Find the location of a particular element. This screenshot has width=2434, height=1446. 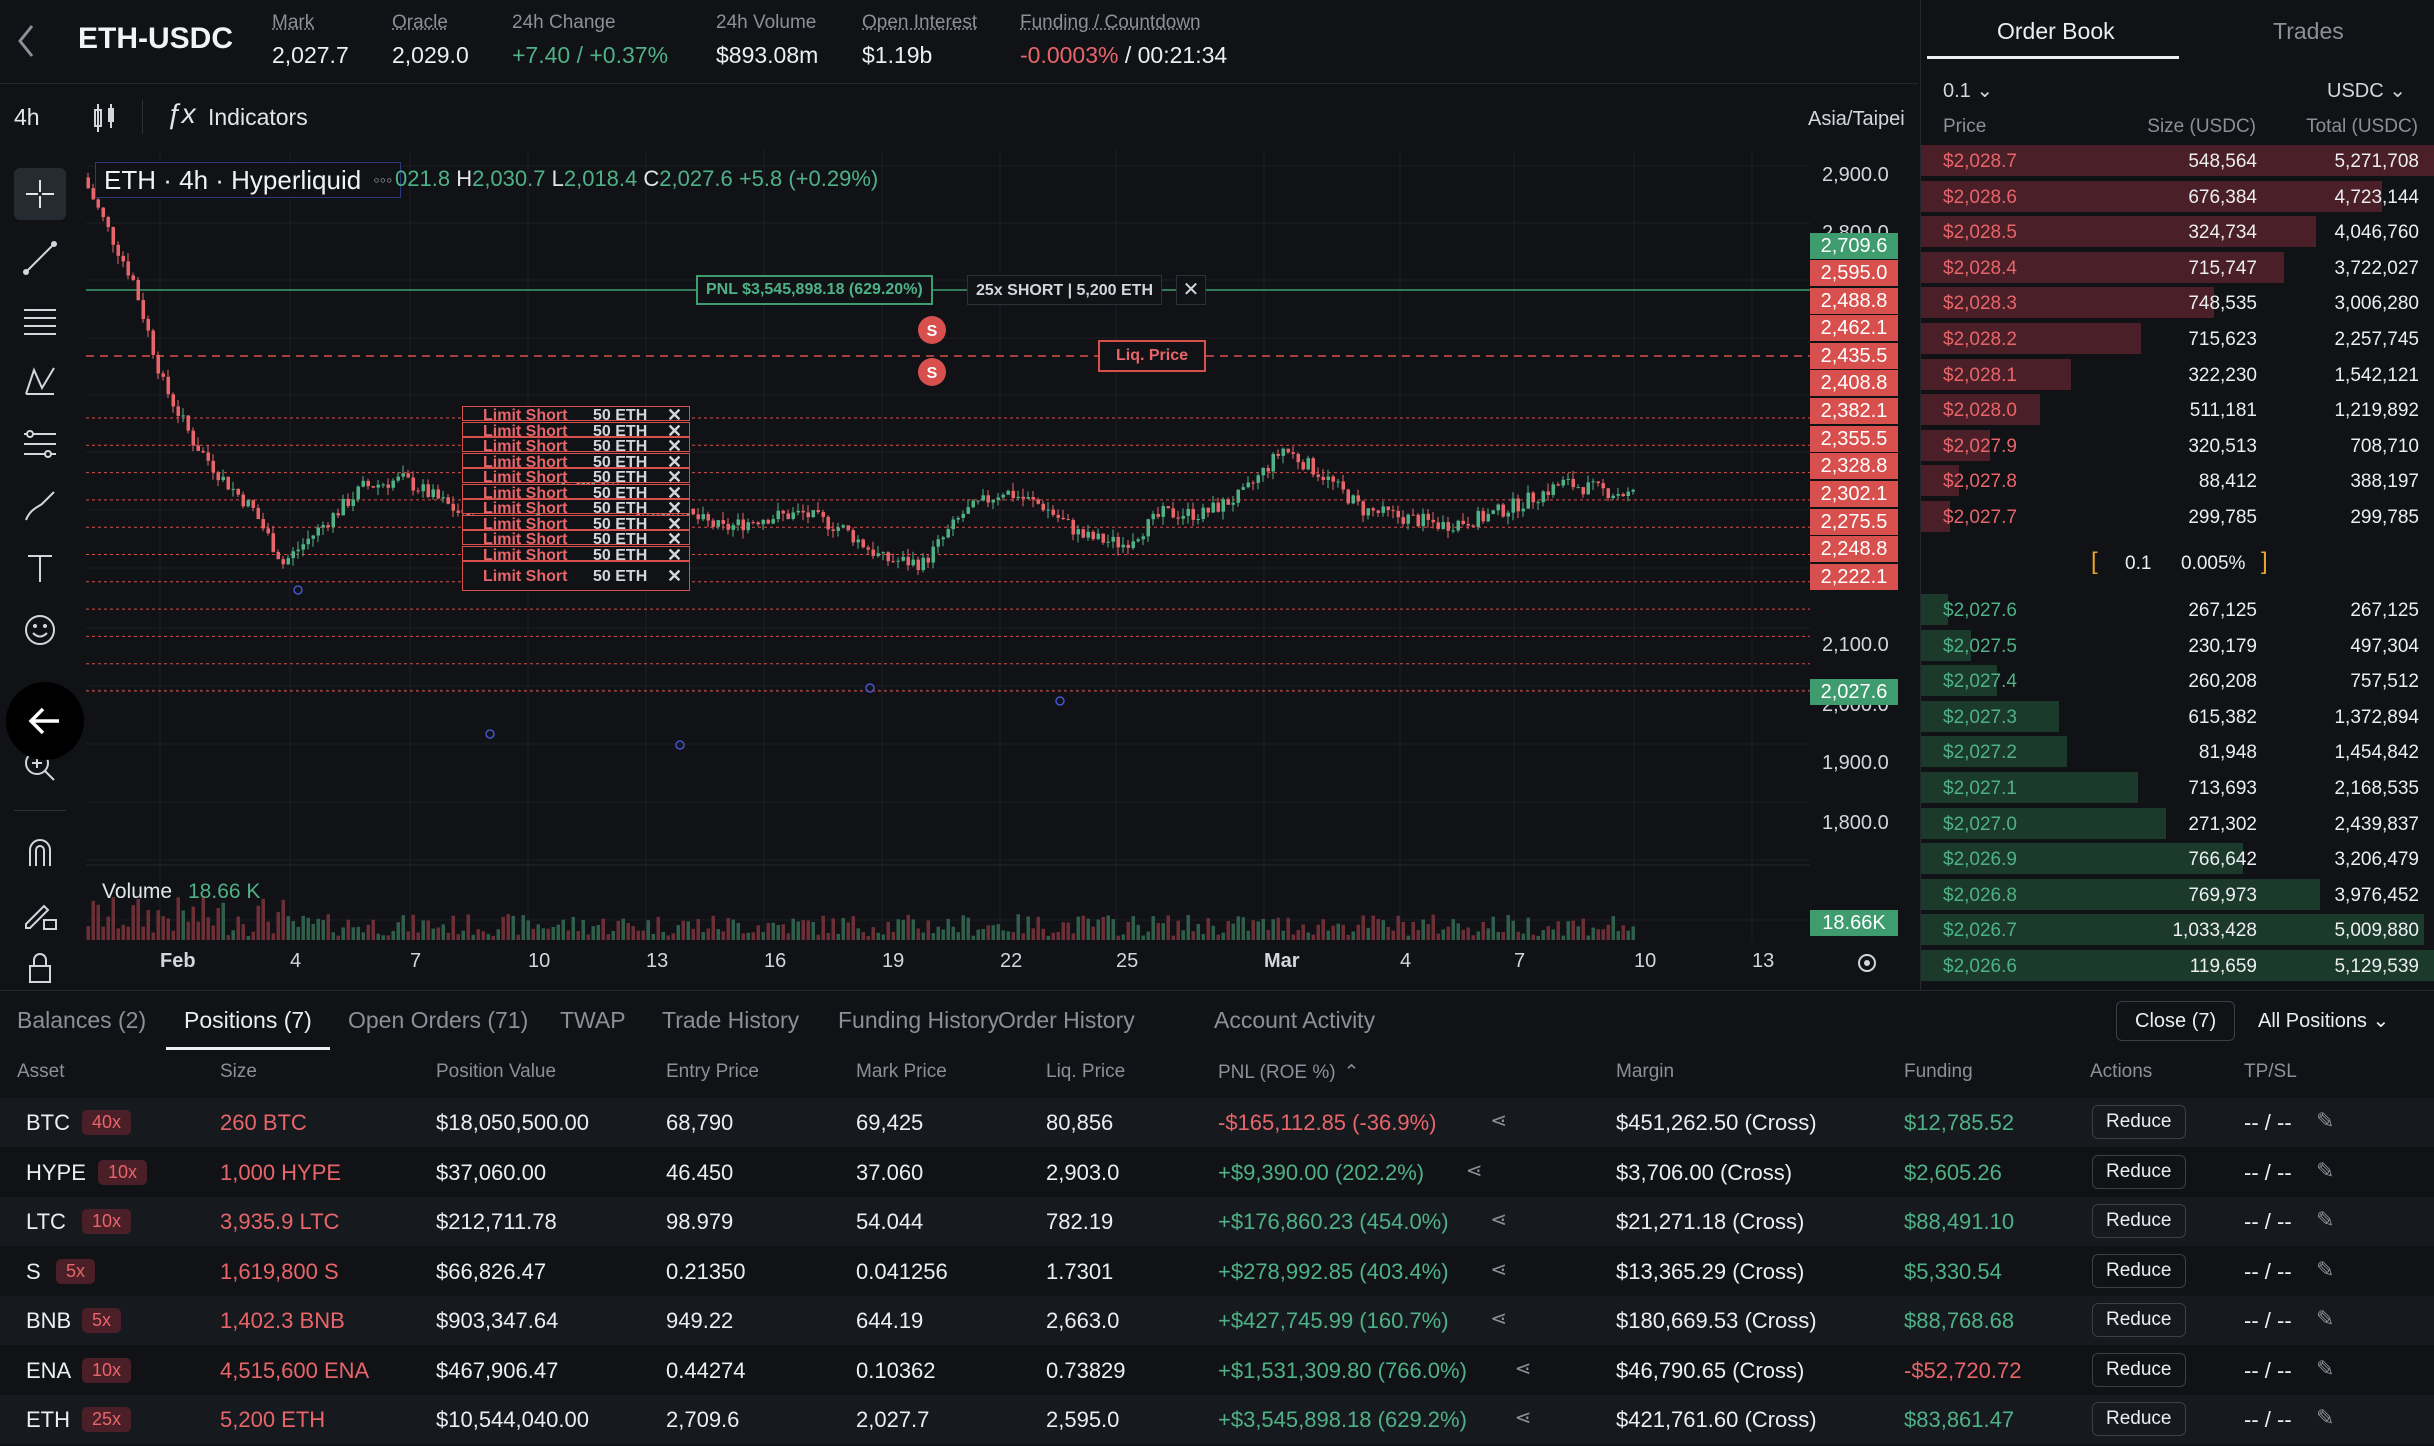

ask-row: $2,028.6 676,384 4,723,144 is located at coordinates (2177, 196).